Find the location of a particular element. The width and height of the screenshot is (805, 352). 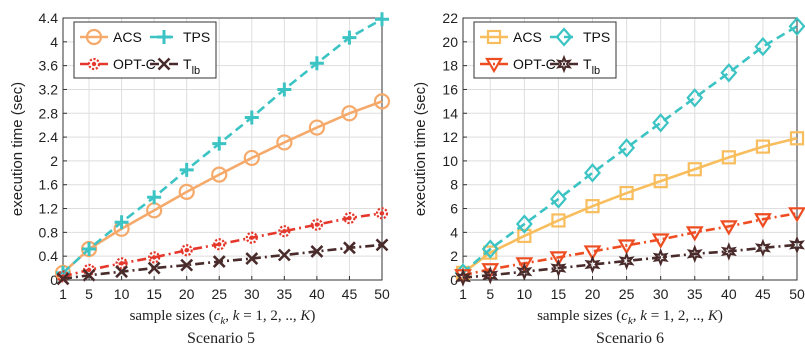

series-line is located at coordinates (630, 244).